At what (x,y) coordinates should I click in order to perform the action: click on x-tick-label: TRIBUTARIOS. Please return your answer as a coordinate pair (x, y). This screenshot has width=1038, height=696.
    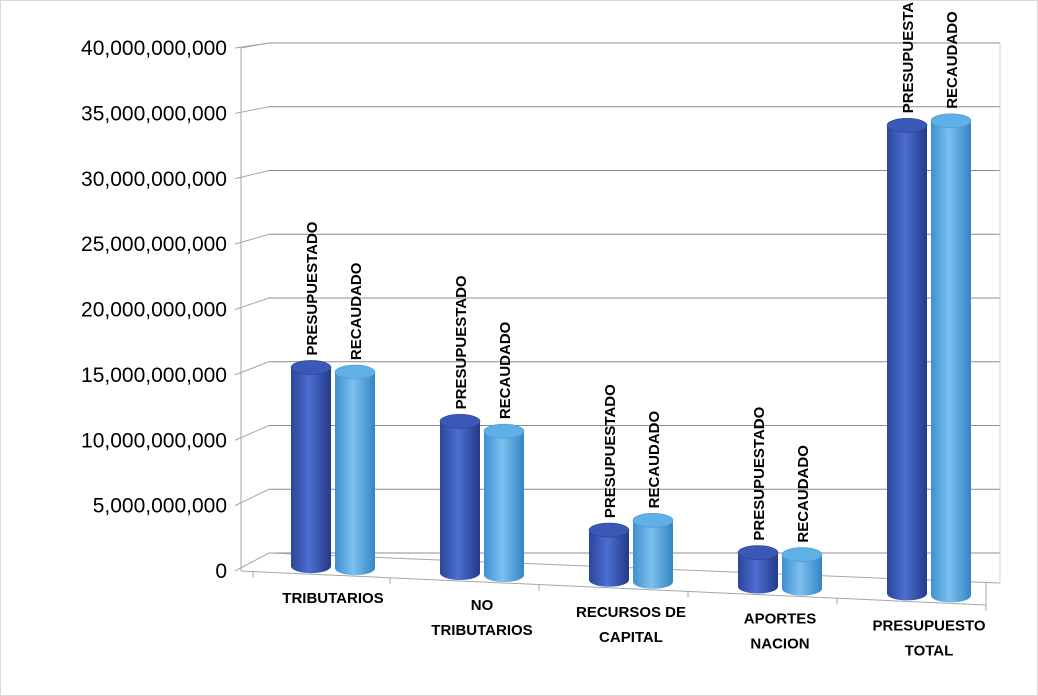
    Looking at the image, I should click on (332, 598).